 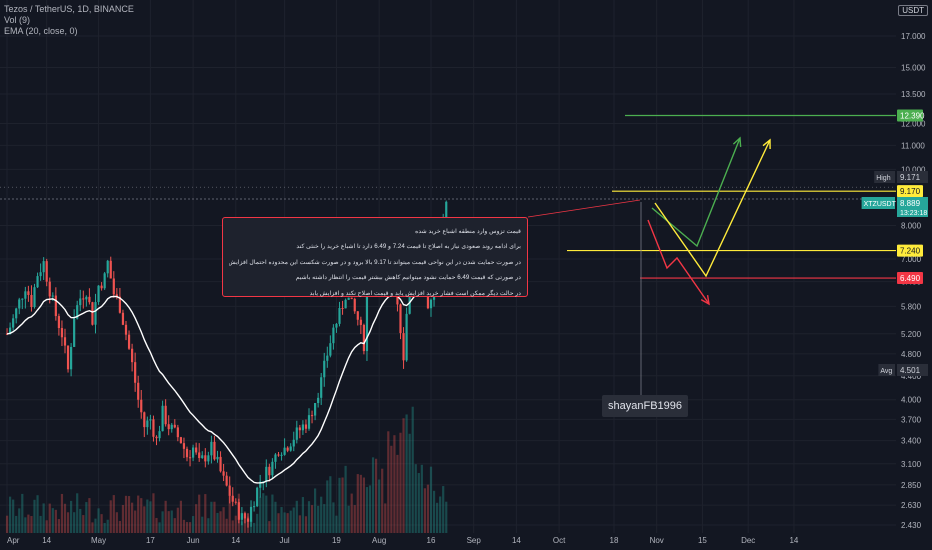 I want to click on y-tick-label: 2.630, so click(x=911, y=505).